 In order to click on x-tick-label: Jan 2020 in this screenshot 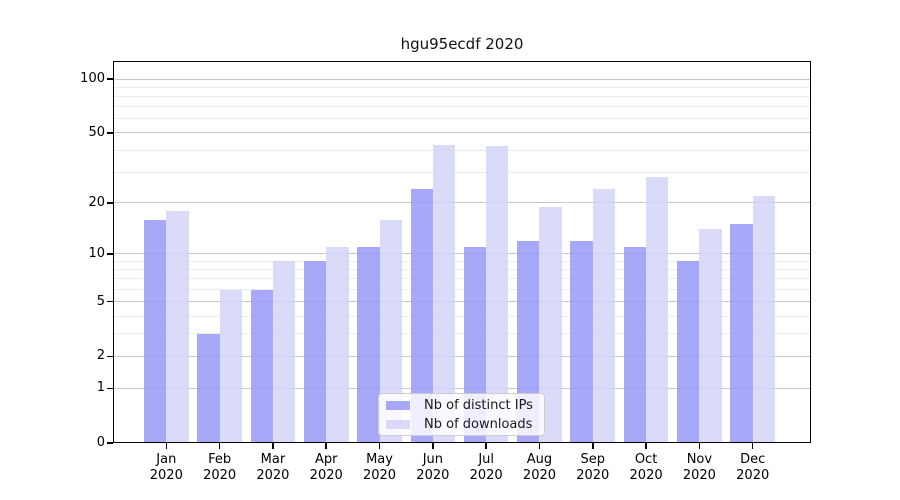, I will do `click(166, 467)`.